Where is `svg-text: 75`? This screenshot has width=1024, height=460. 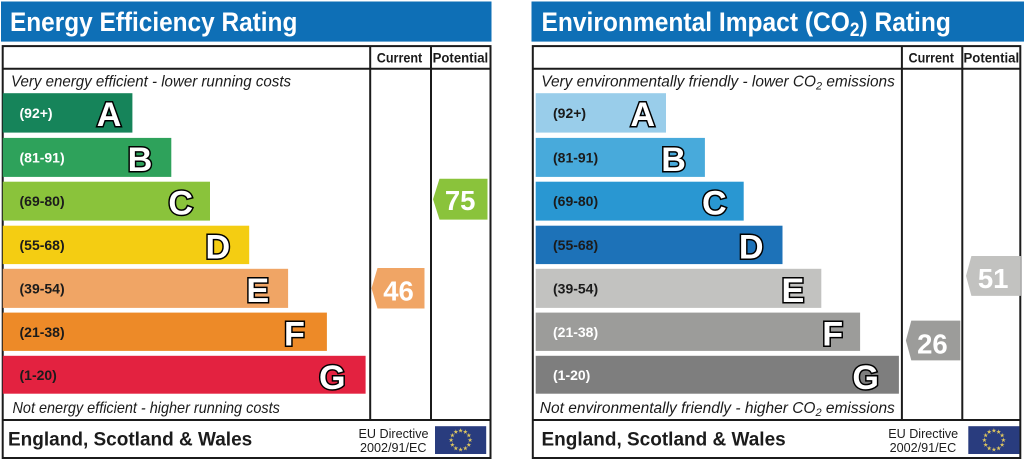 svg-text: 75 is located at coordinates (460, 200).